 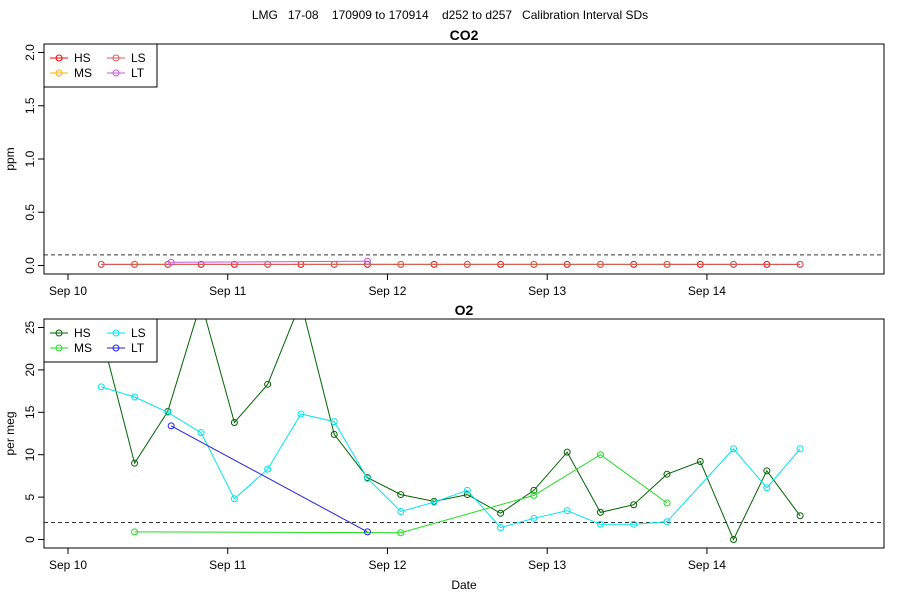 What do you see at coordinates (116, 333) in the screenshot?
I see `o2-legend-ls-marker` at bounding box center [116, 333].